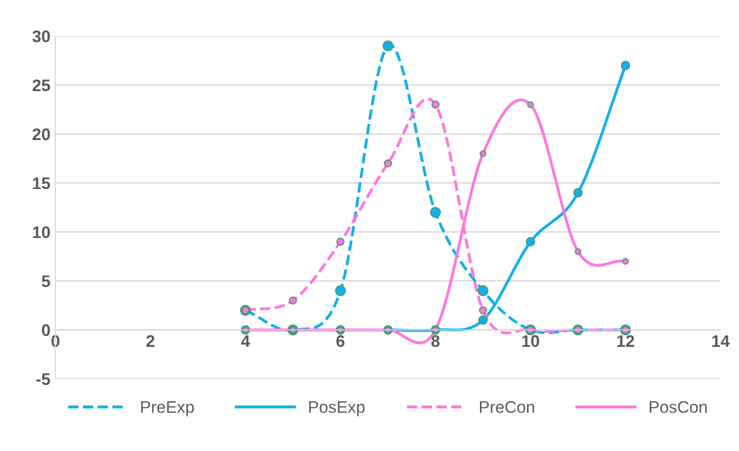  I want to click on x-tick-label: 8, so click(435, 341).